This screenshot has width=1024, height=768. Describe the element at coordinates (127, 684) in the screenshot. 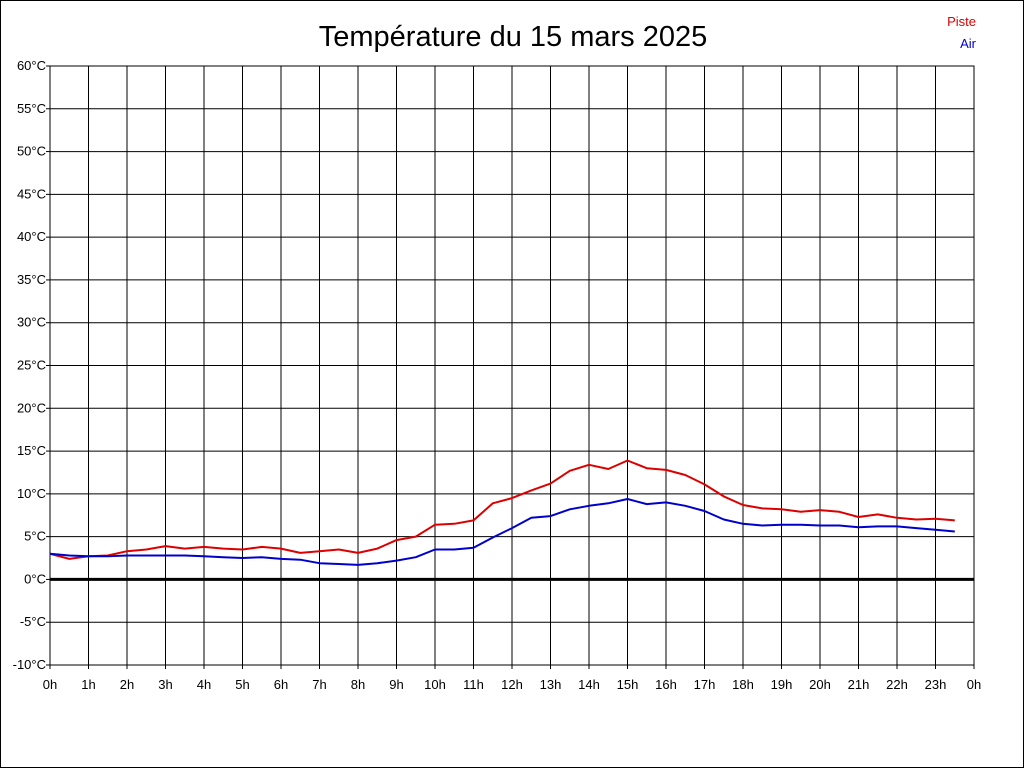

I see `x-tick-label: 2h` at that location.